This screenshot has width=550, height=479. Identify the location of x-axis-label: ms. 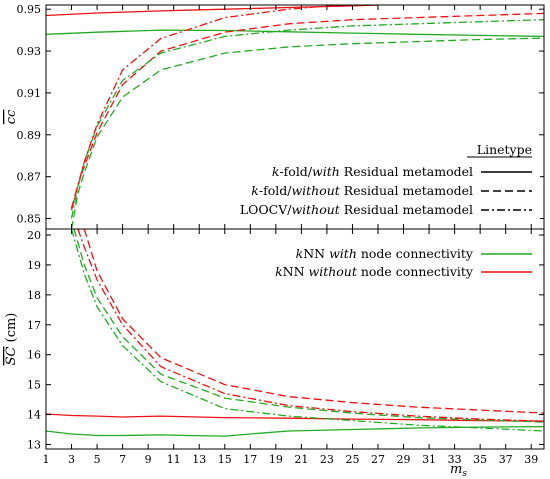
(458, 470).